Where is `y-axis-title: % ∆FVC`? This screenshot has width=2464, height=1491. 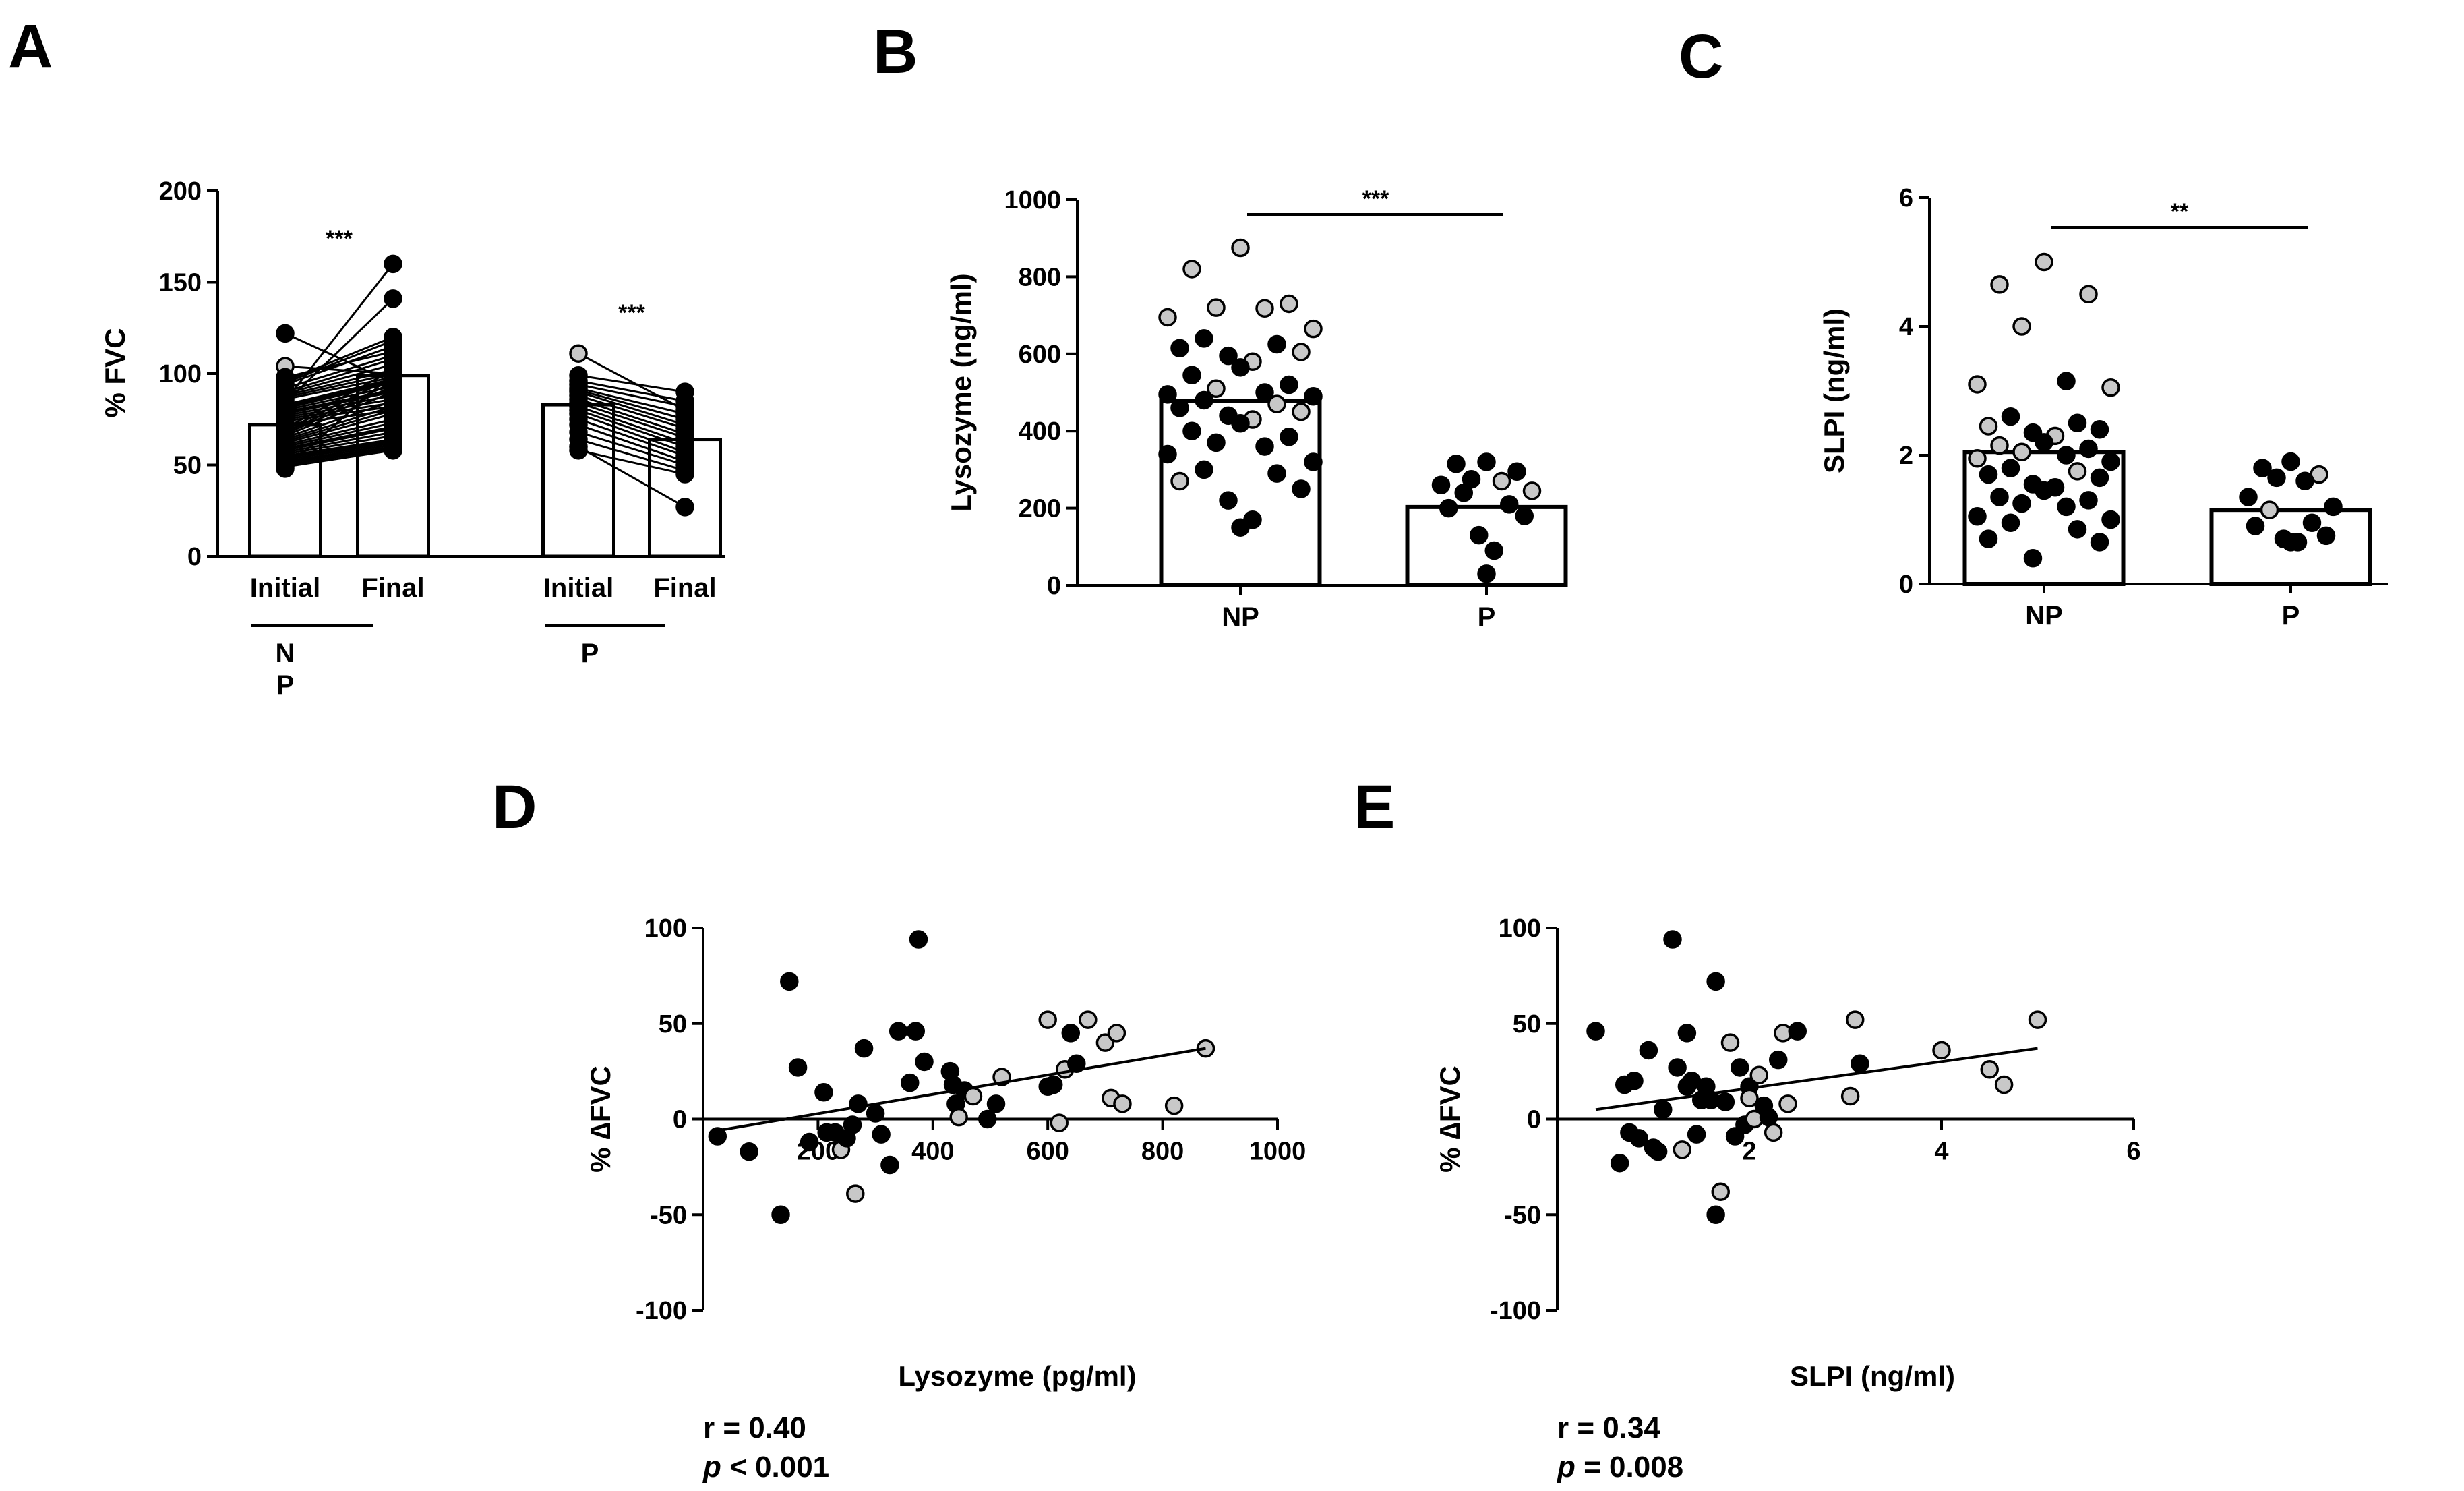
y-axis-title: % ∆FVC is located at coordinates (1450, 1119).